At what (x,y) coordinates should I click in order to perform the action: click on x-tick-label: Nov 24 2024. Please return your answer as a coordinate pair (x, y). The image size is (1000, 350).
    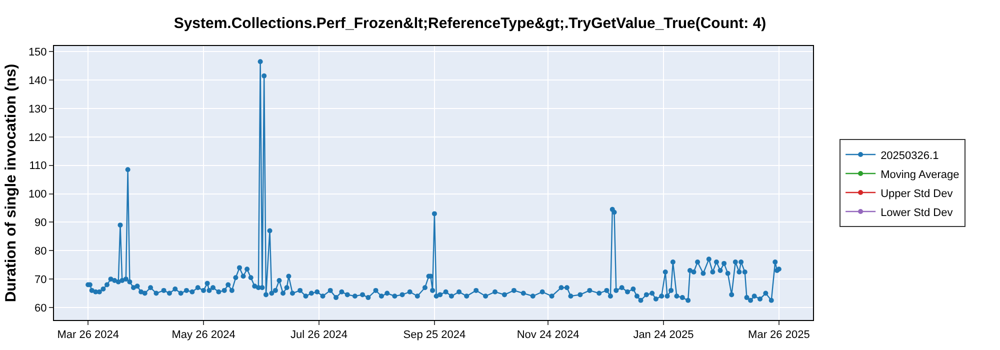
    Looking at the image, I should click on (548, 335).